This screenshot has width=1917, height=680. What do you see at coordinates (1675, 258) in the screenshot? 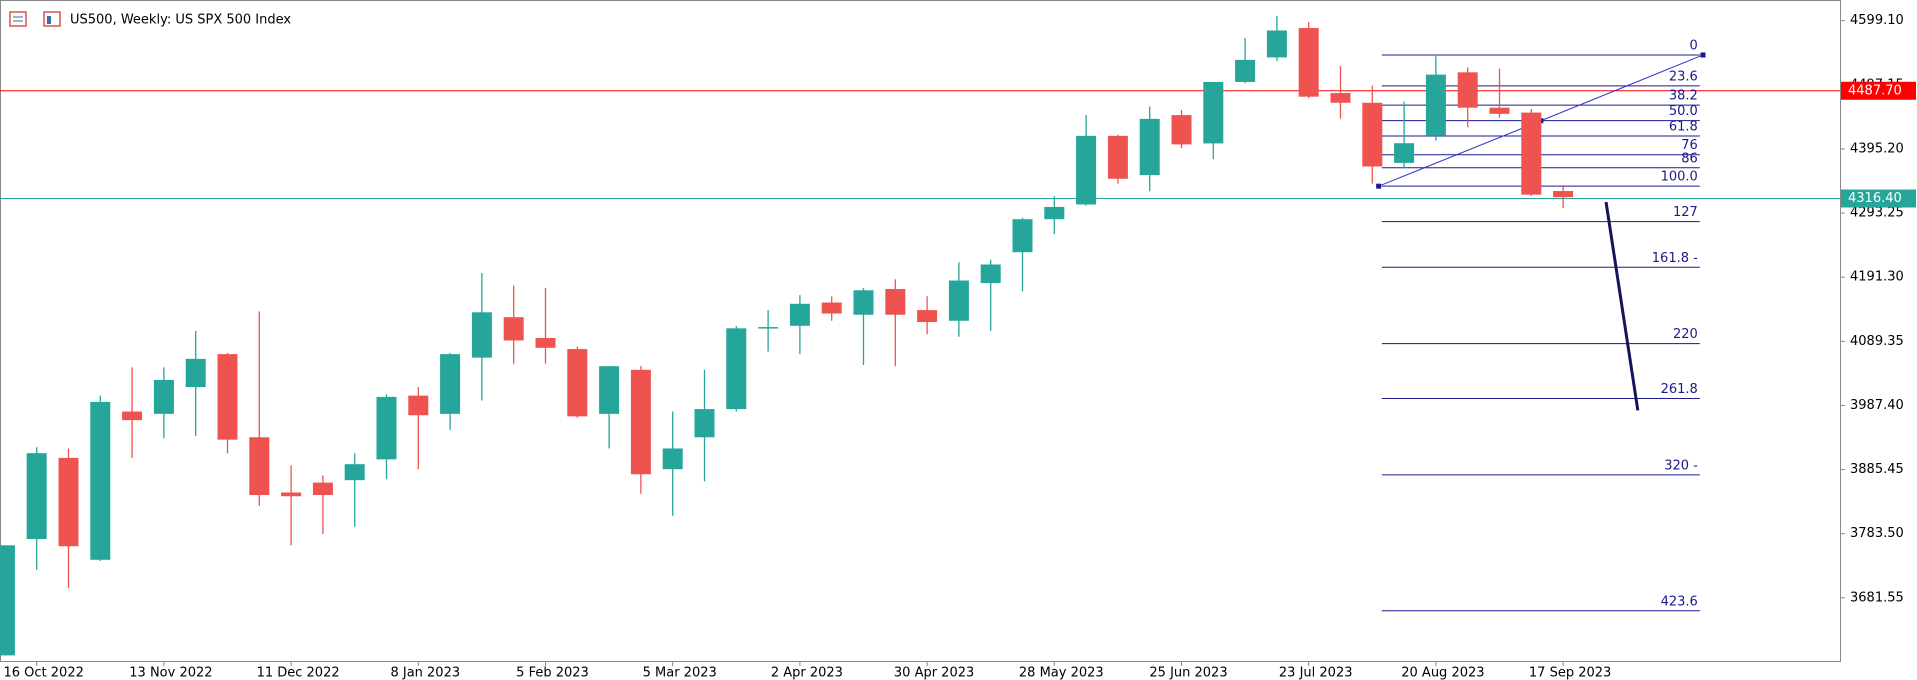
I see `fib-label: 161.8 -` at bounding box center [1675, 258].